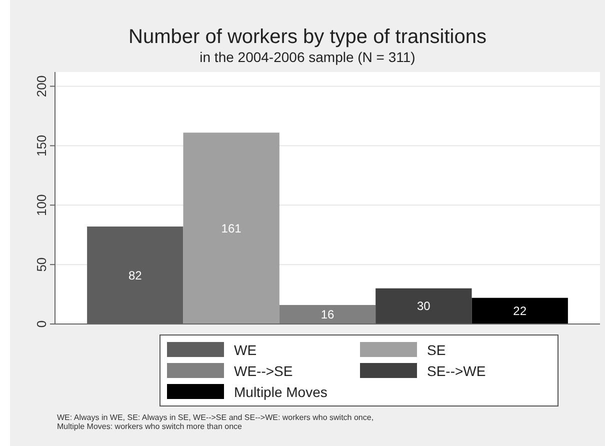  I want to click on data-label: 16, so click(327, 314).